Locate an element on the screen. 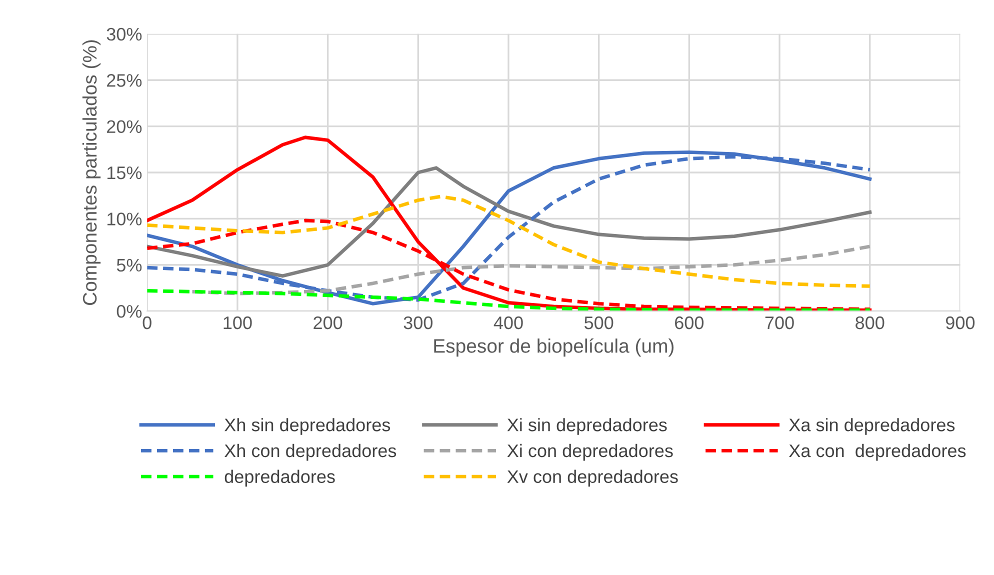 This screenshot has width=994, height=575. x-tick-label: 400 is located at coordinates (508, 323).